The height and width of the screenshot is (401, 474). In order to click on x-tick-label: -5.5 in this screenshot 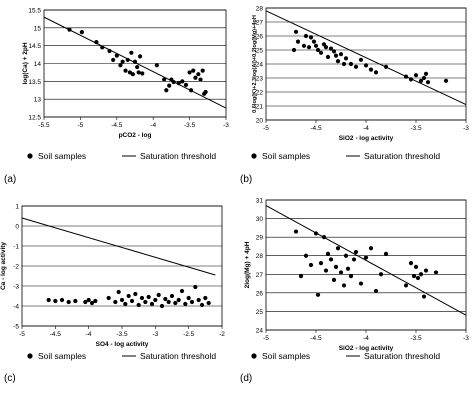, I will do `click(44, 125)`.